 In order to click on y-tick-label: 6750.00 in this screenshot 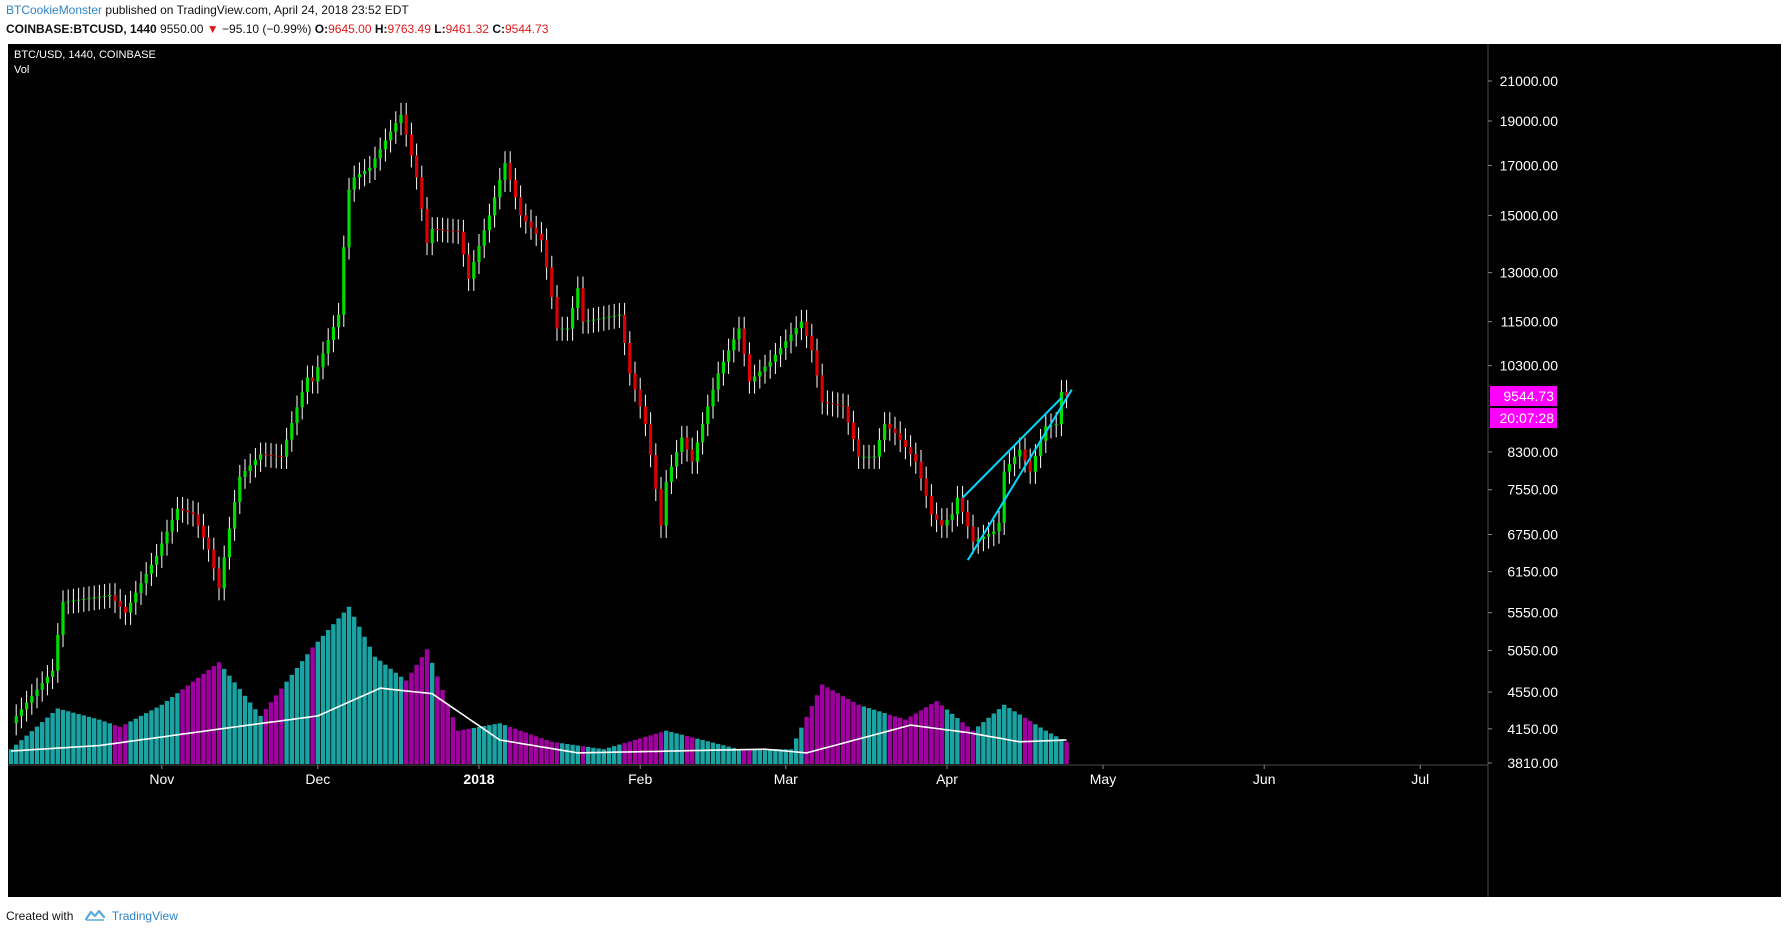, I will do `click(1532, 534)`.